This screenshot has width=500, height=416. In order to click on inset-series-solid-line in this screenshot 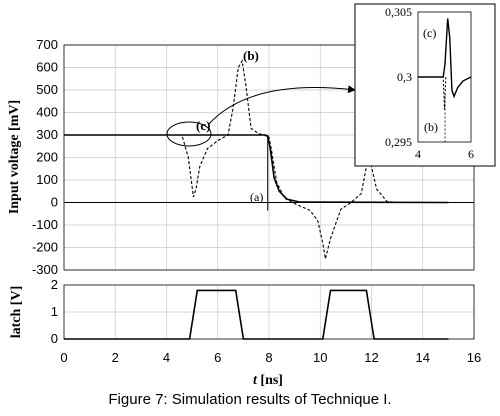, I will do `click(445, 58)`.